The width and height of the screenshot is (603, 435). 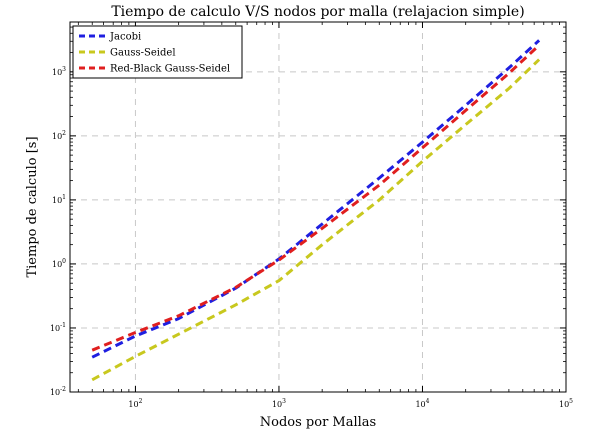 I want to click on y-tick-label: 10¹, so click(x=59, y=199).